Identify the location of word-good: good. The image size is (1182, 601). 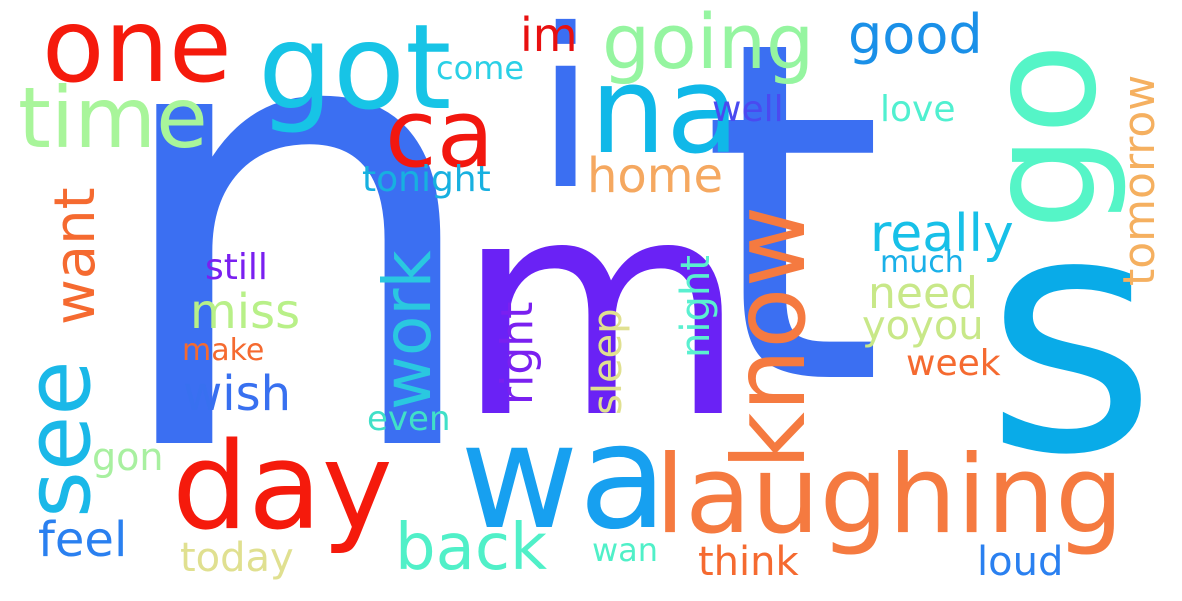
(915, 34).